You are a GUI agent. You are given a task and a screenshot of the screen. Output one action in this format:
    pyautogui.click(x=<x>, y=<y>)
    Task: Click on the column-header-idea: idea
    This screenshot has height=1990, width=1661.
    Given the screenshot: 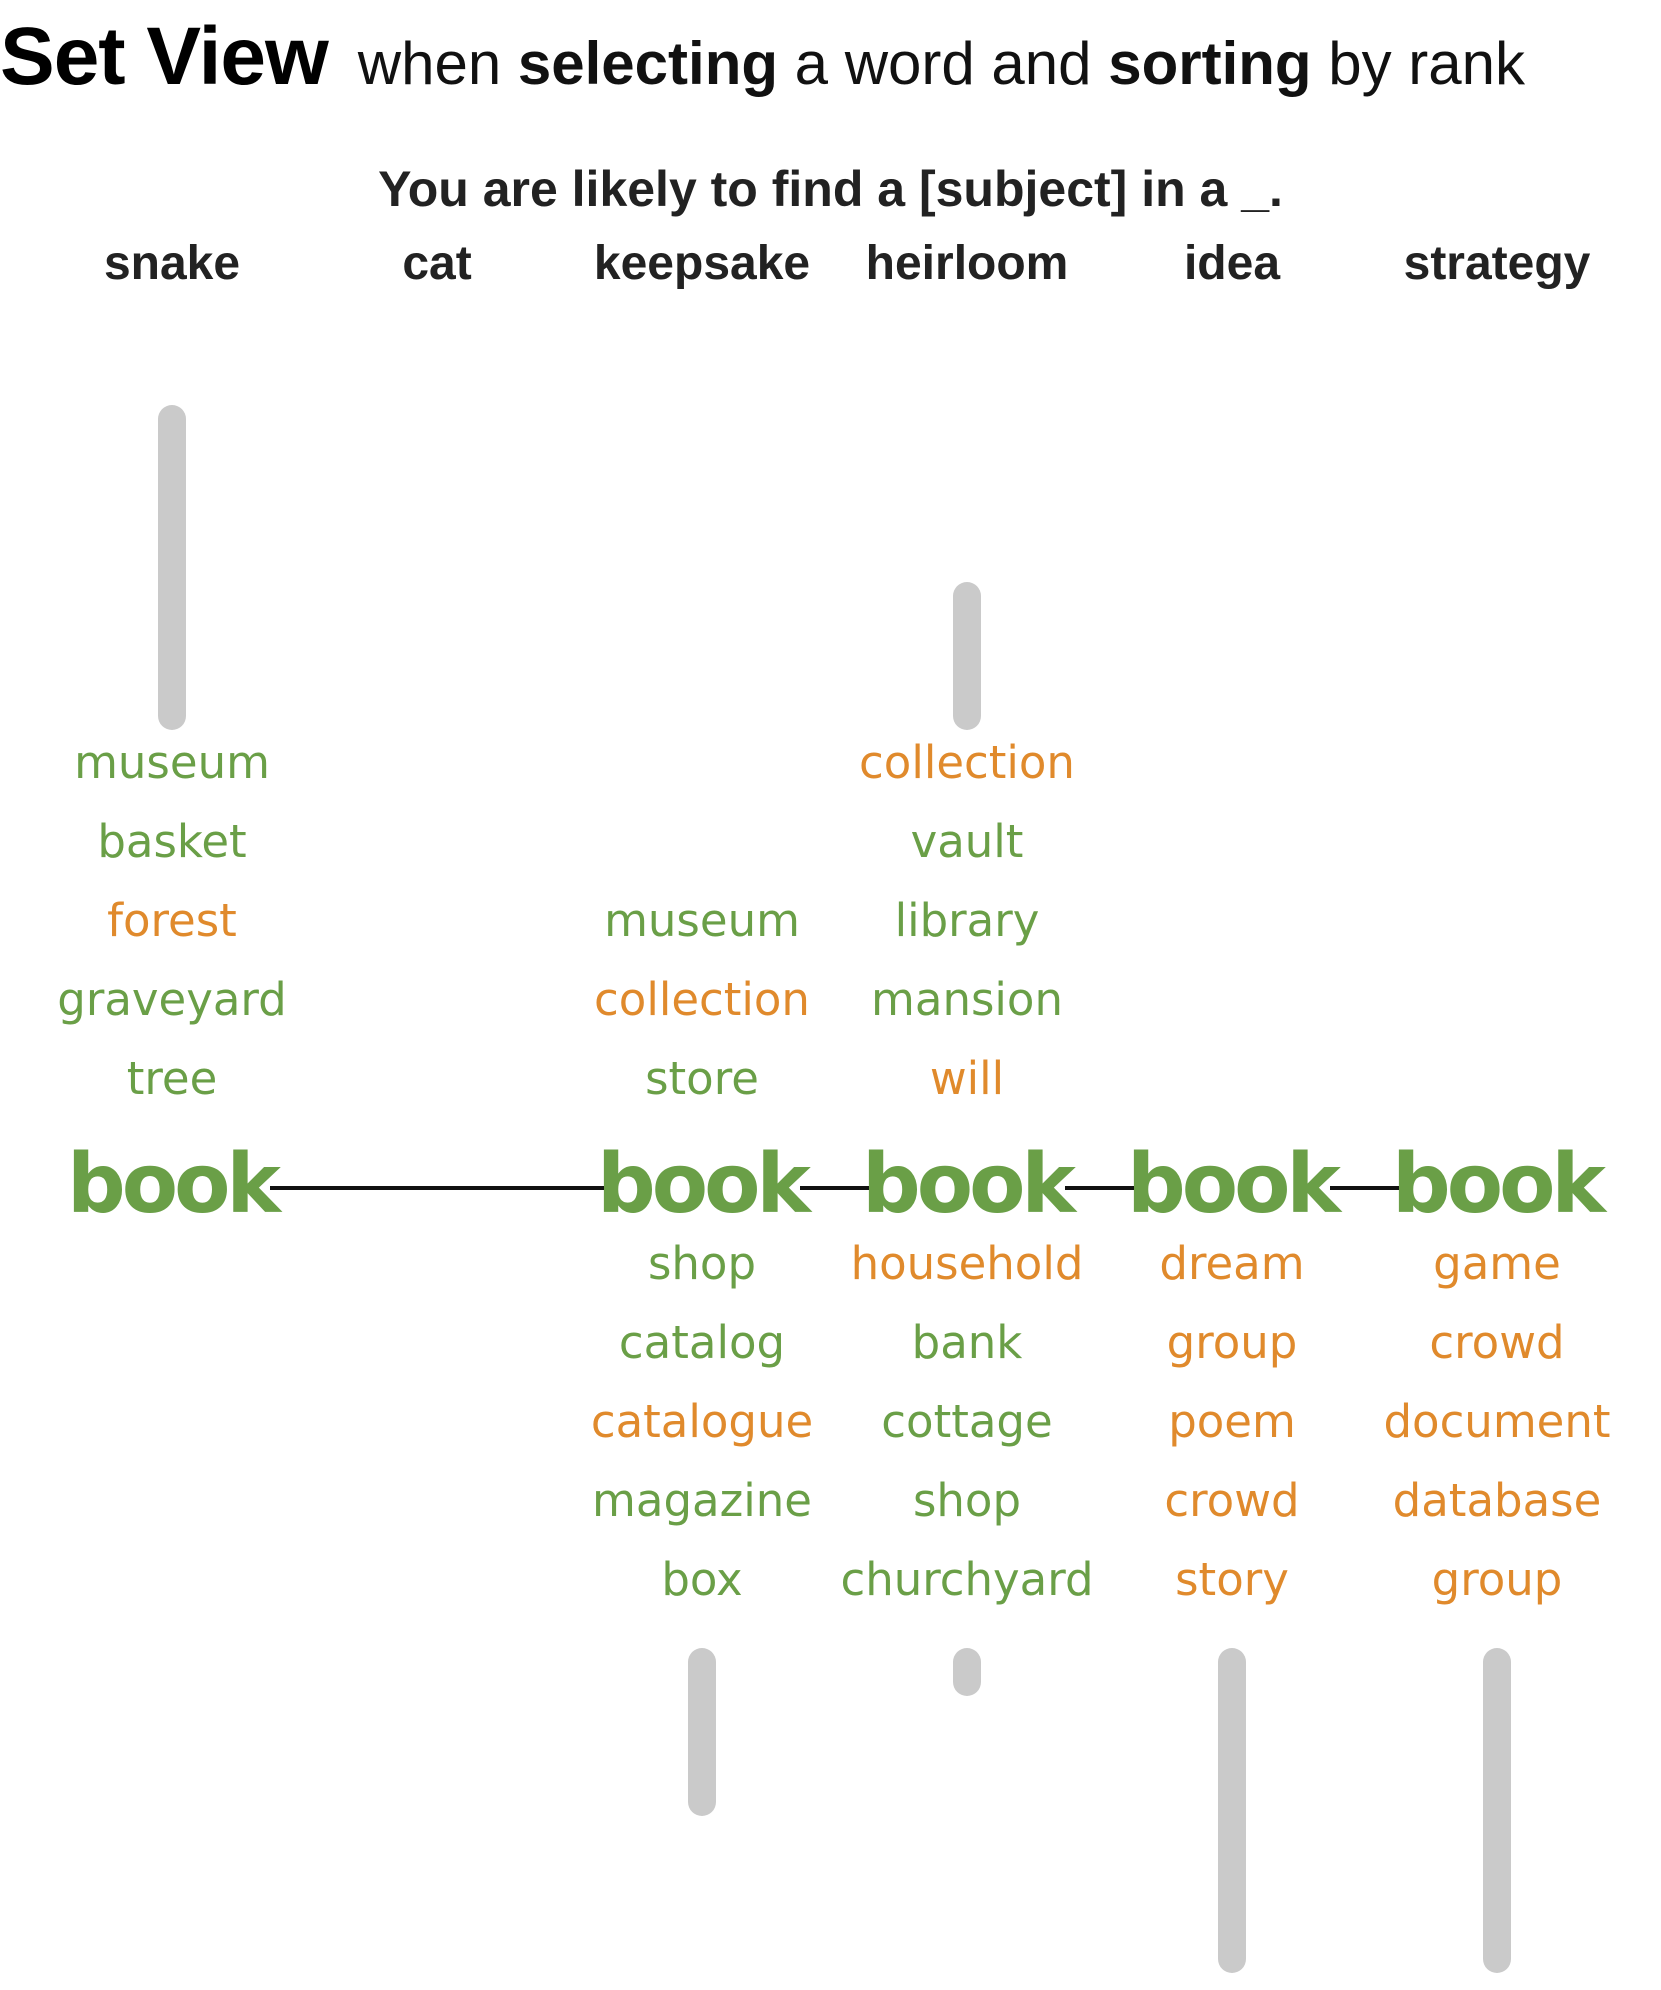 What is the action you would take?
    pyautogui.click(x=1232, y=263)
    